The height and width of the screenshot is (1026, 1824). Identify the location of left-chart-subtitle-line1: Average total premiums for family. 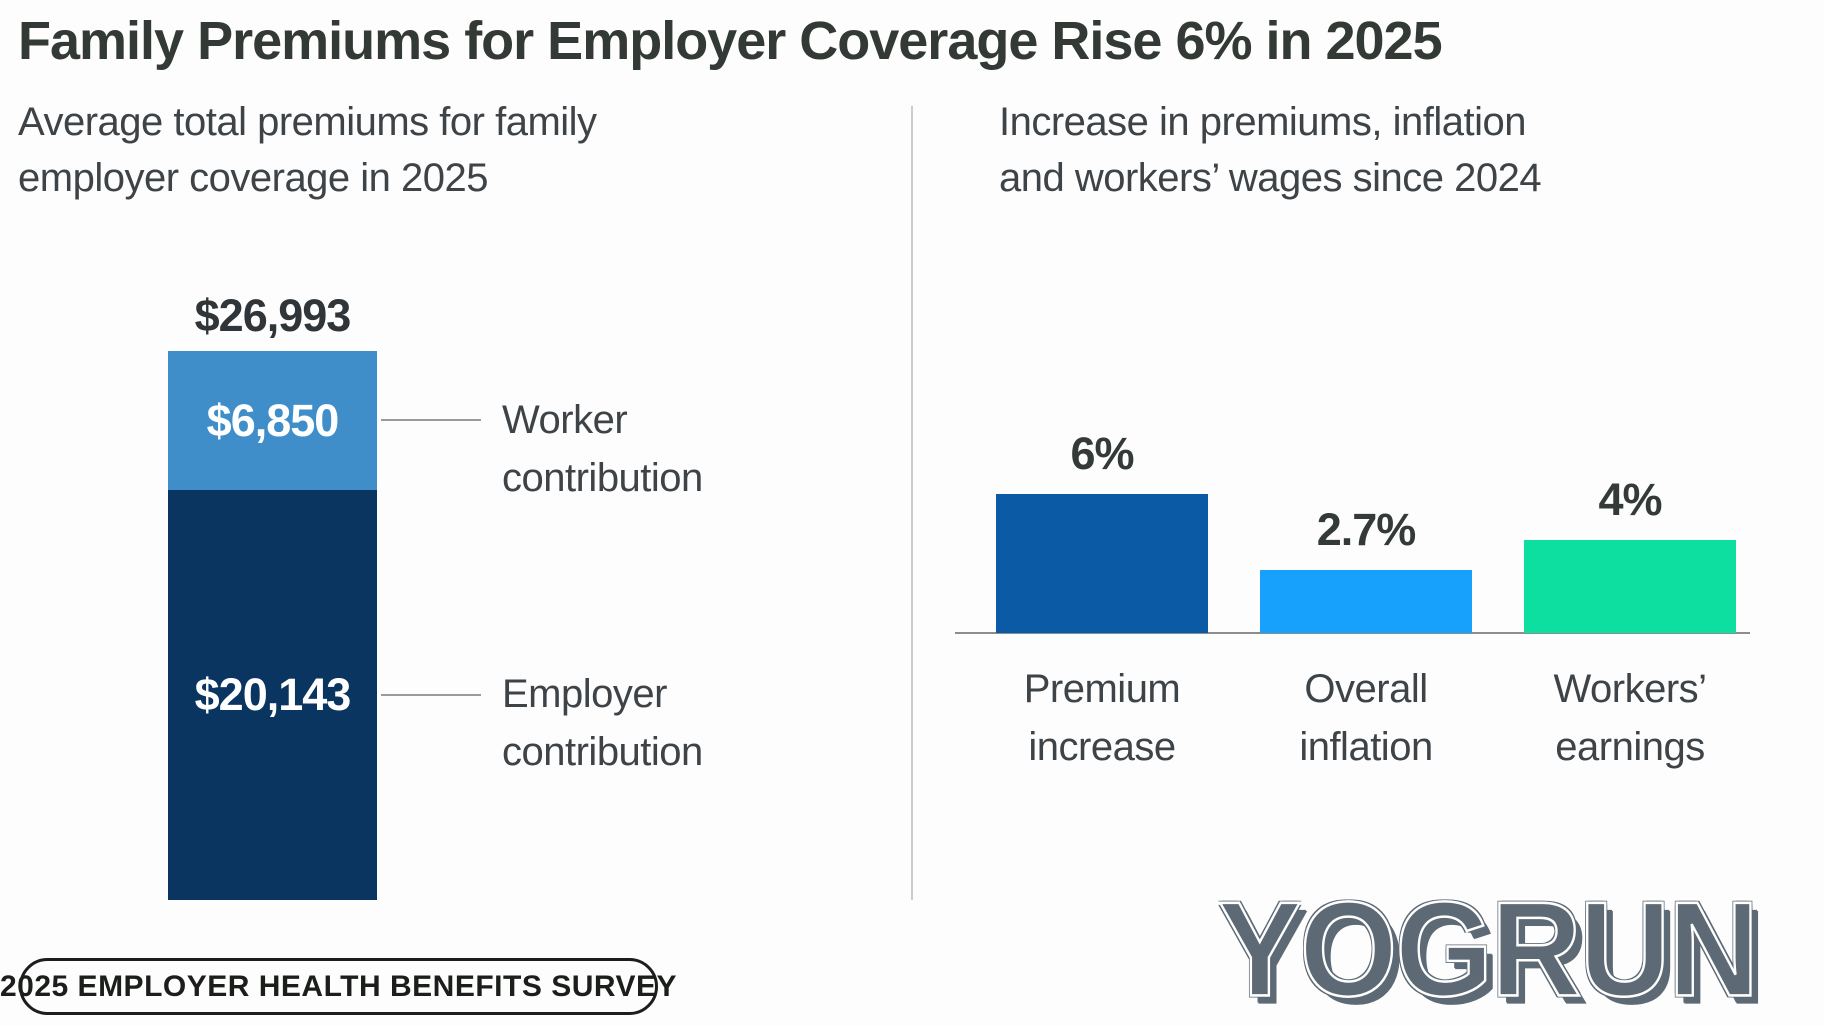
(307, 122).